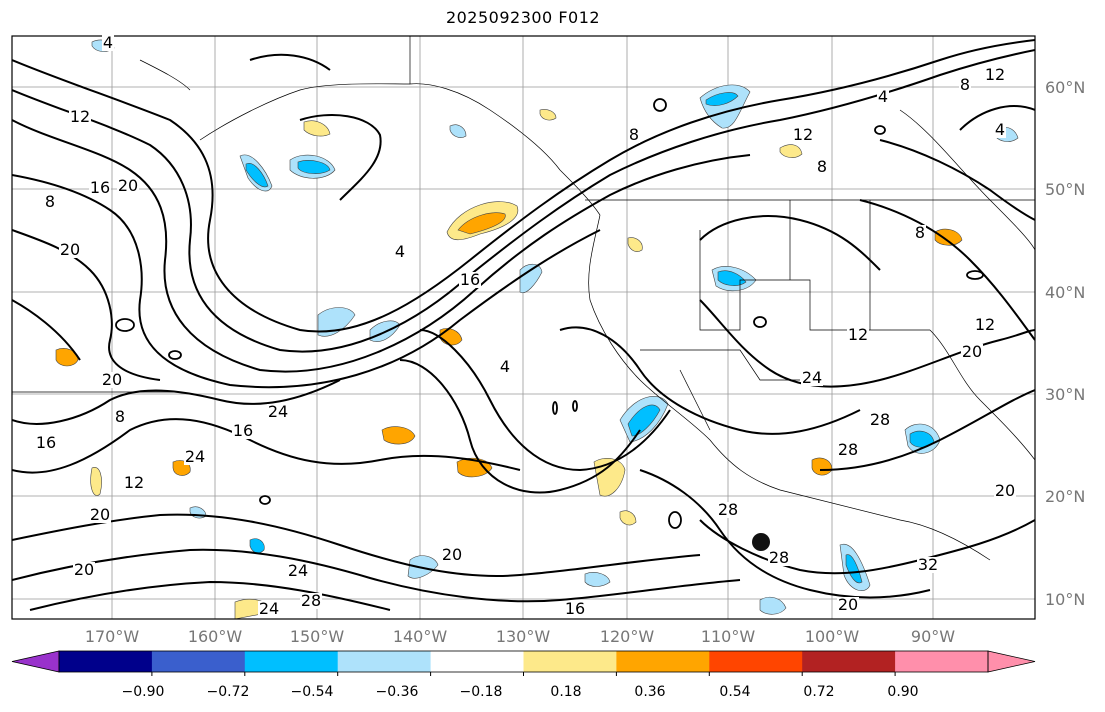 This screenshot has width=1105, height=712. What do you see at coordinates (1065, 292) in the screenshot?
I see `lat-label: 40°N` at bounding box center [1065, 292].